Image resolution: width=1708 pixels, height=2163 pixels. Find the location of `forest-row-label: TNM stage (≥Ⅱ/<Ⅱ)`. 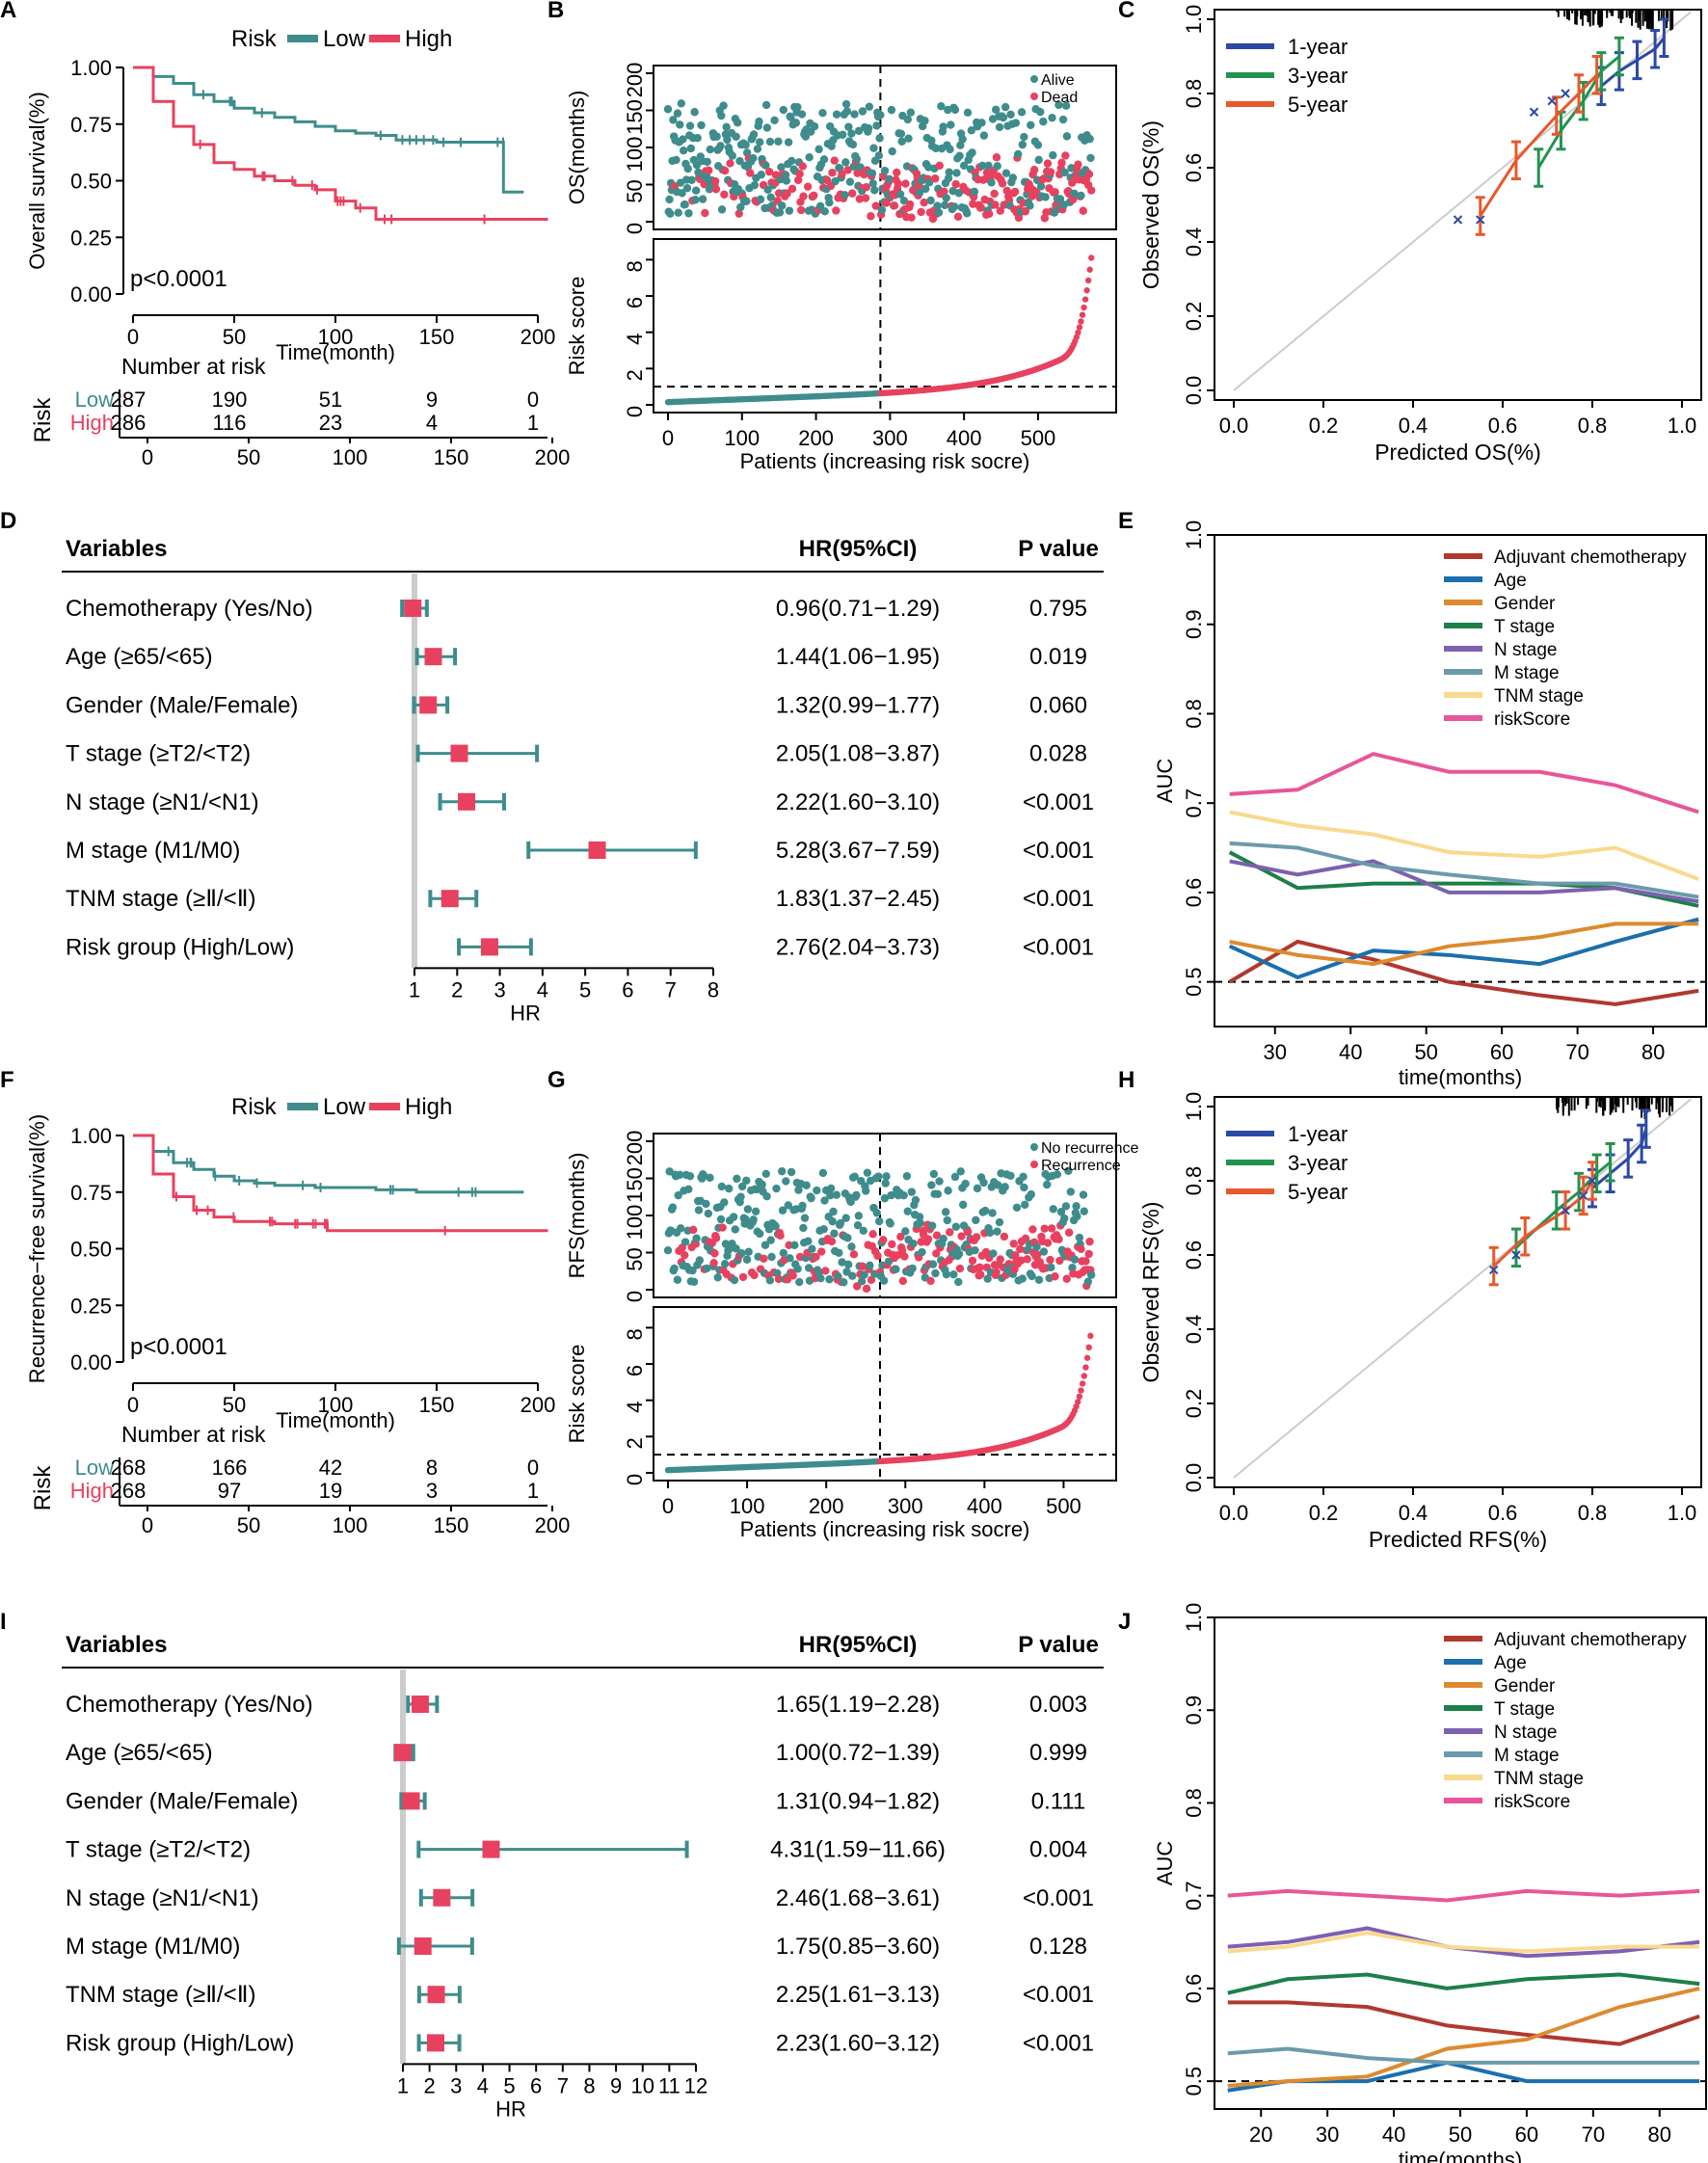

forest-row-label: TNM stage (≥Ⅱ/<Ⅱ) is located at coordinates (161, 899).